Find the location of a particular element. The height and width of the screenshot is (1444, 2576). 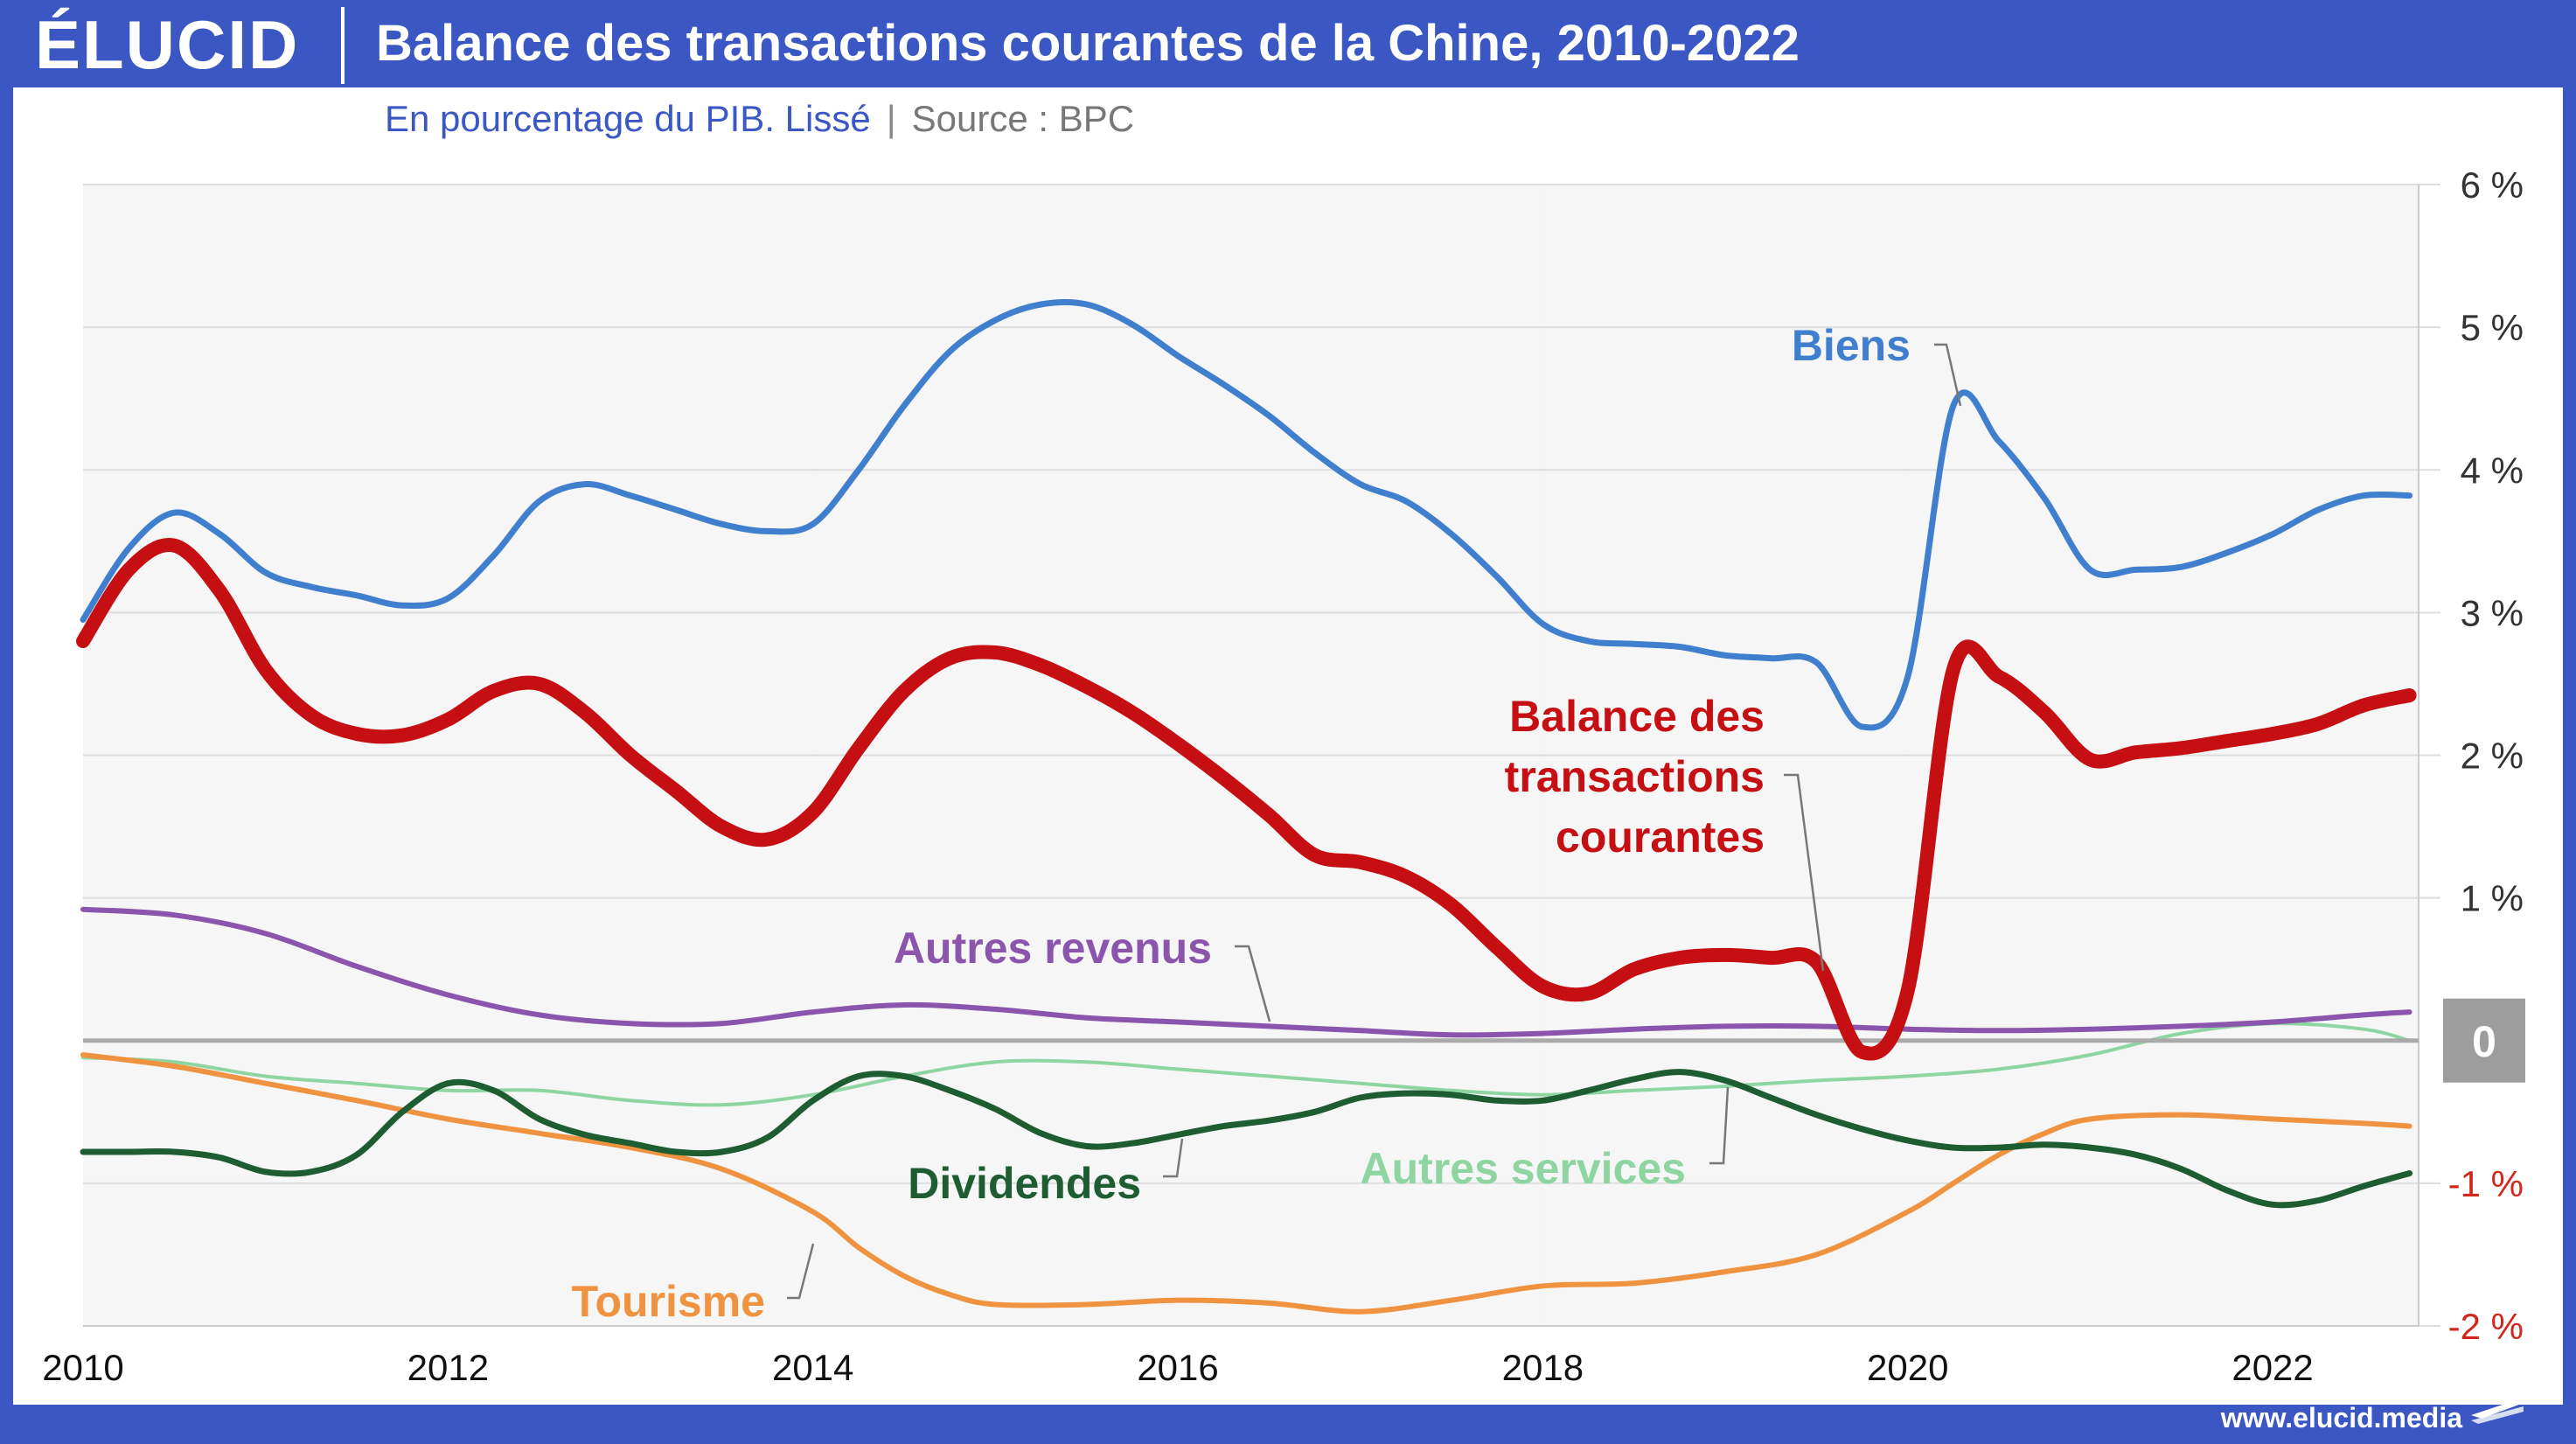

series-line-dividendes is located at coordinates (1246, 1139).